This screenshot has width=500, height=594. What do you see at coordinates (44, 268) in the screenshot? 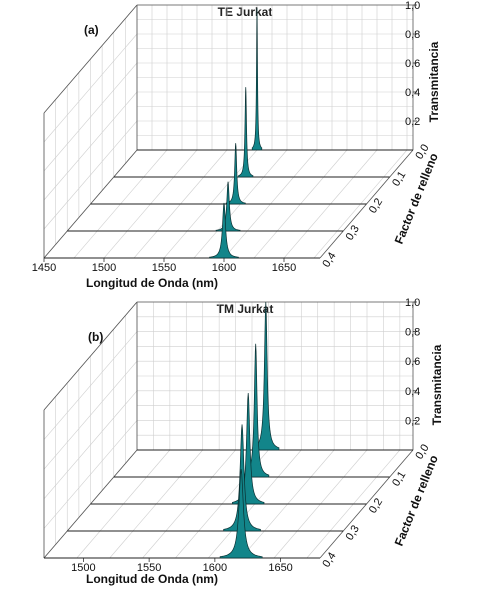
I see `x-tick-label: 1450` at bounding box center [44, 268].